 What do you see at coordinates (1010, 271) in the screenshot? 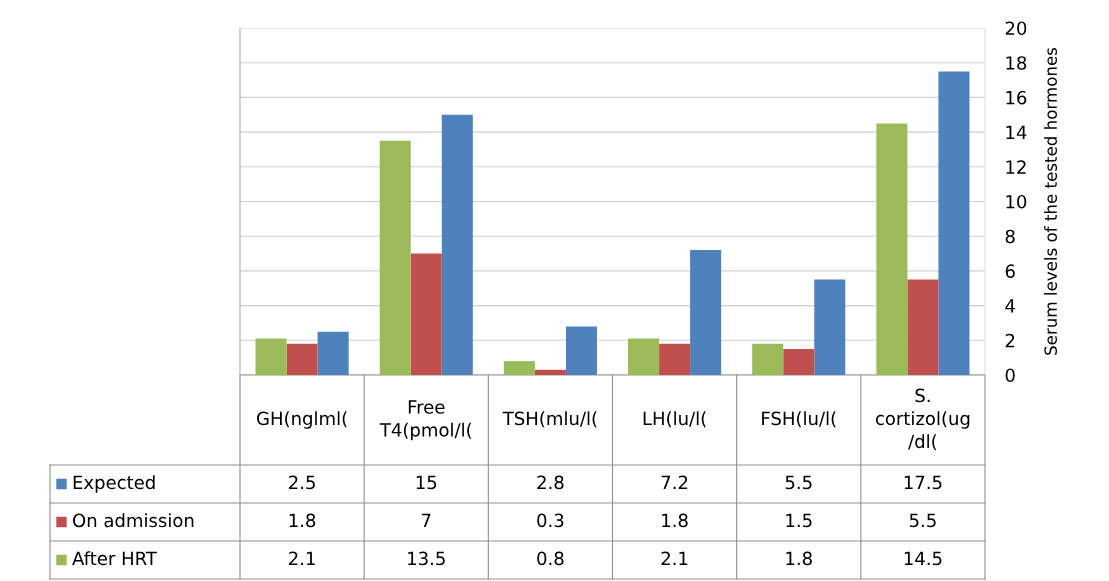
I see `y-tick-label: 6` at bounding box center [1010, 271].